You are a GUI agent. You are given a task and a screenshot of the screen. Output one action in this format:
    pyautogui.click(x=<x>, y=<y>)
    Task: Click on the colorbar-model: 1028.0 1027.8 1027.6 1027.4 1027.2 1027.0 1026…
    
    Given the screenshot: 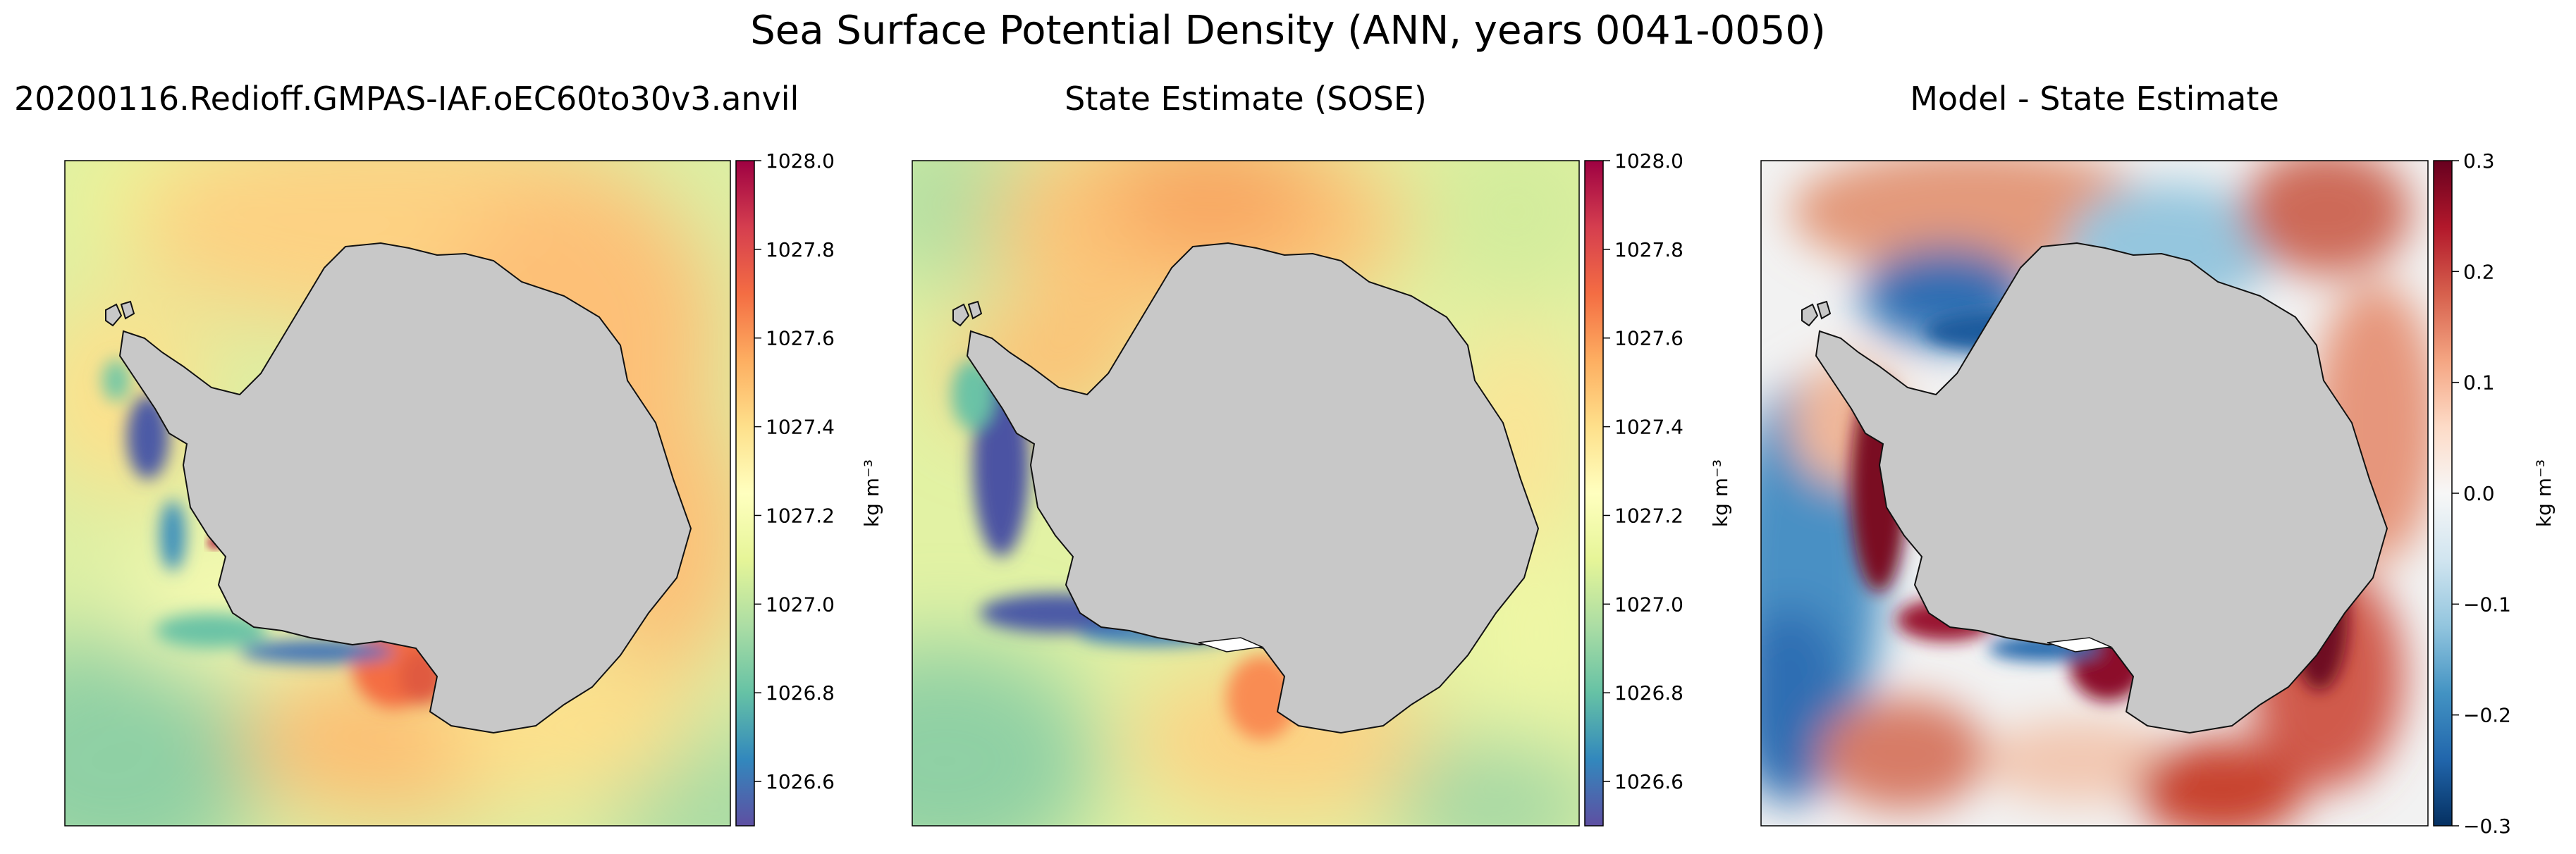 What is the action you would take?
    pyautogui.click(x=809, y=488)
    